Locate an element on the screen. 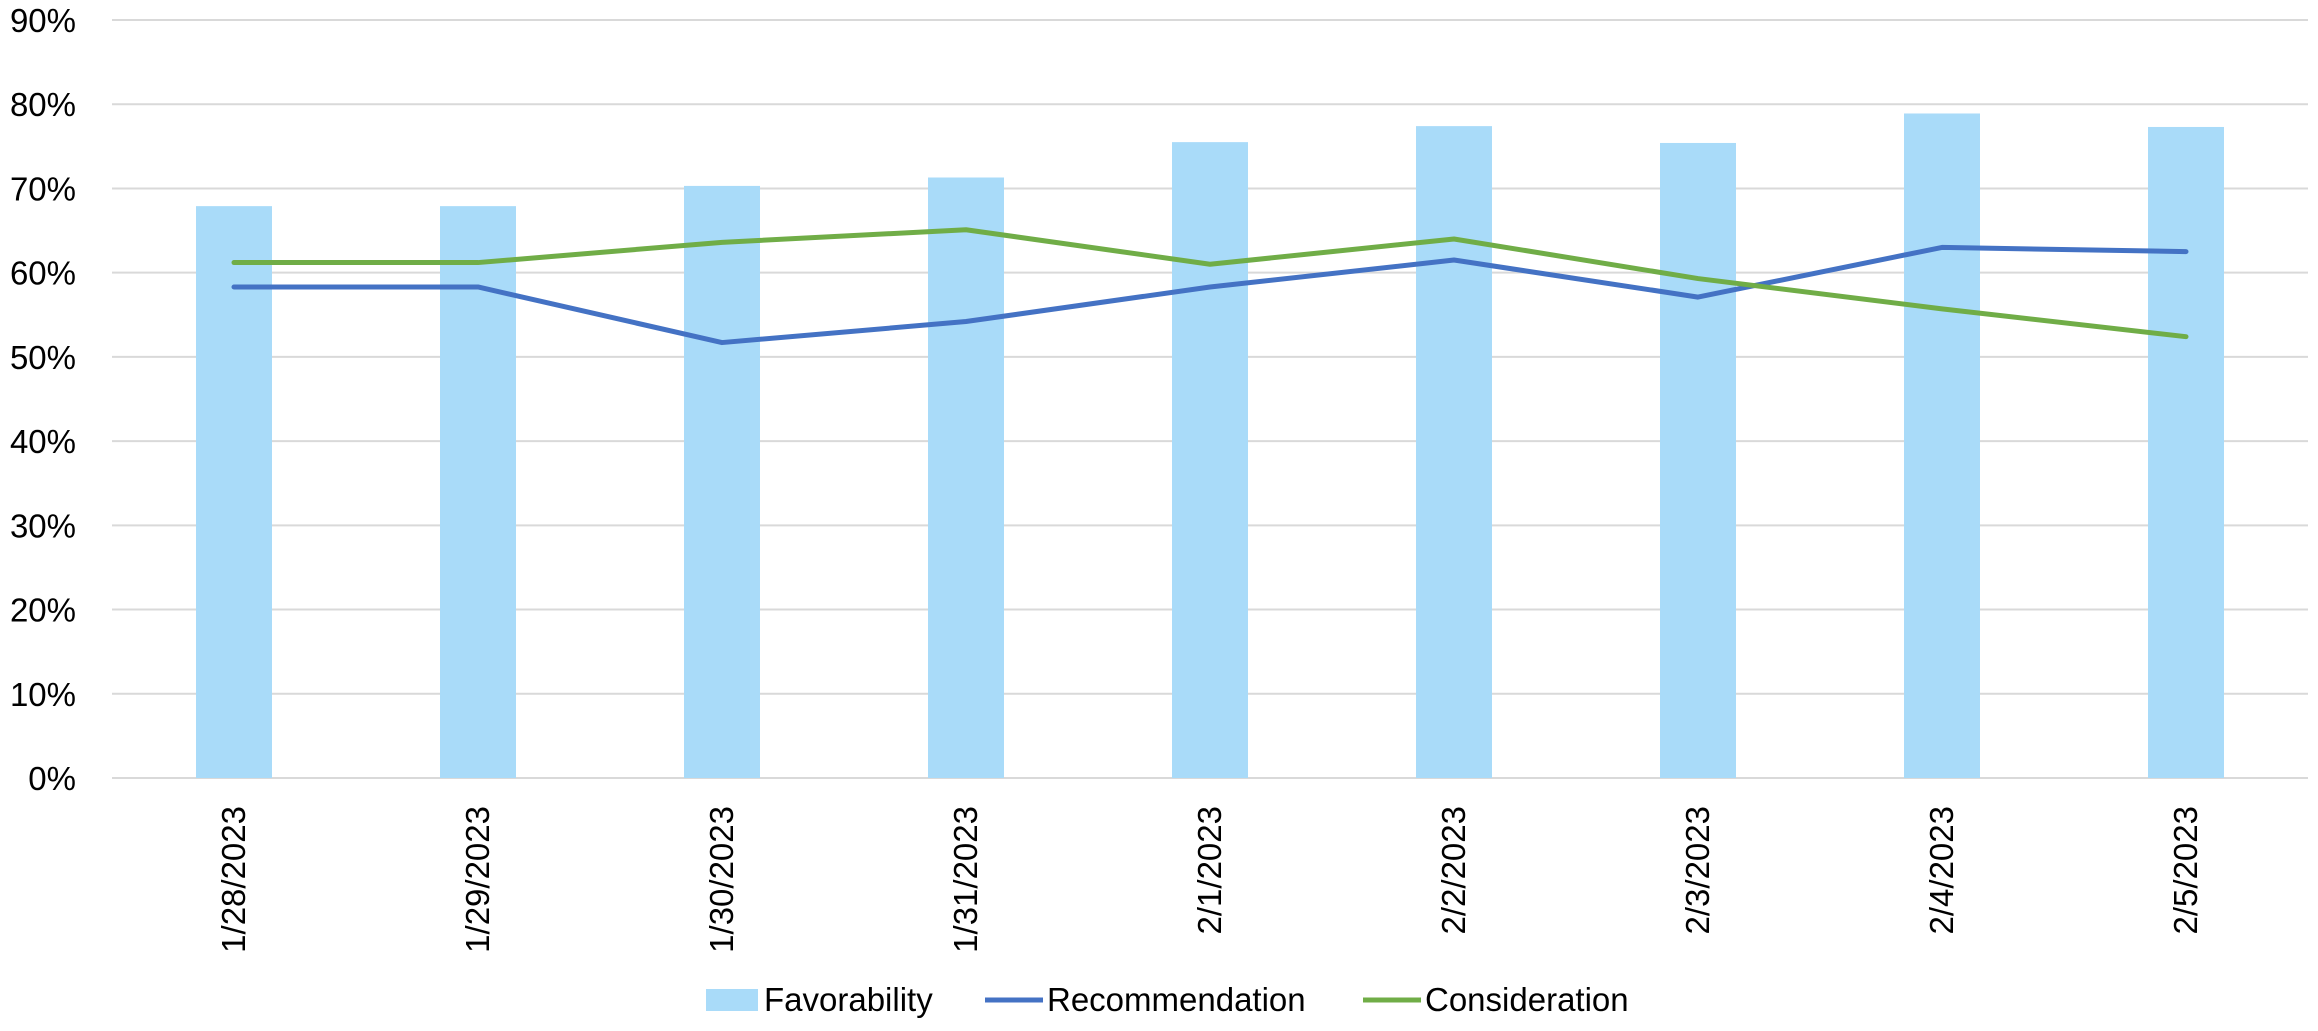  legend: Favorability Recommendation Consideration is located at coordinates (1167, 999).